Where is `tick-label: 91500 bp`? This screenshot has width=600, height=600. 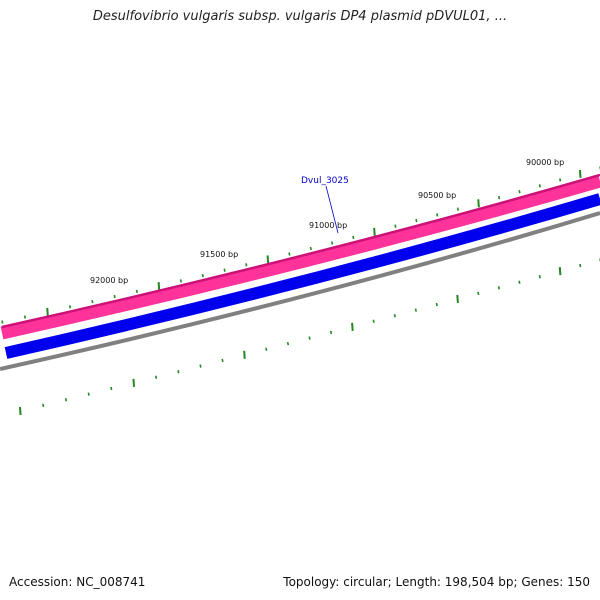 tick-label: 91500 bp is located at coordinates (219, 254).